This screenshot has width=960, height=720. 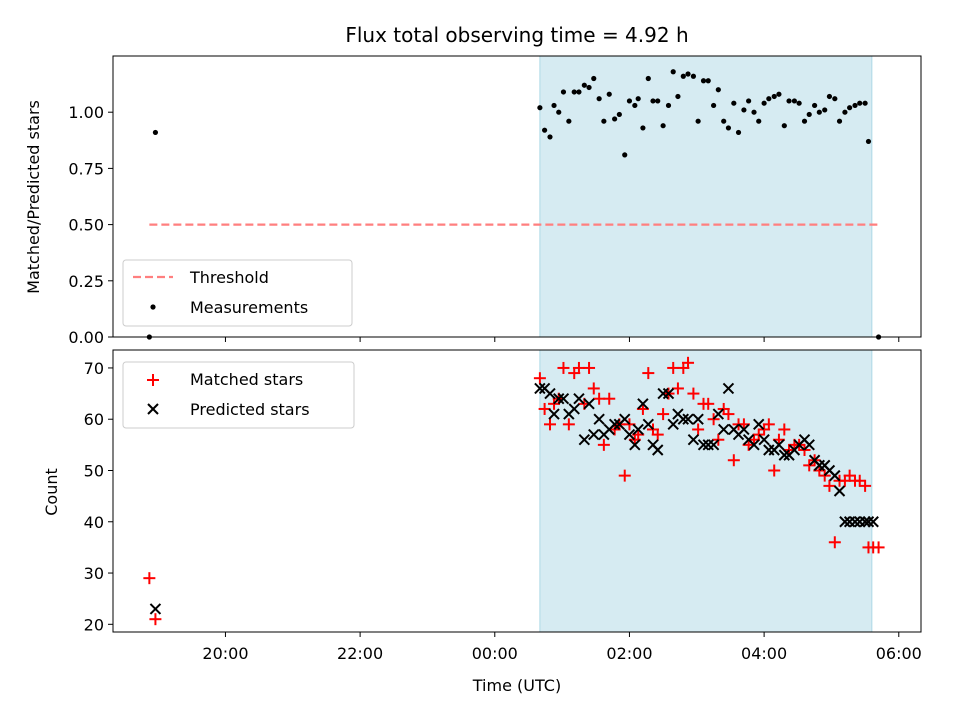 I want to click on chart-title: Flux total observing time = 4.92 h, so click(x=516, y=35).